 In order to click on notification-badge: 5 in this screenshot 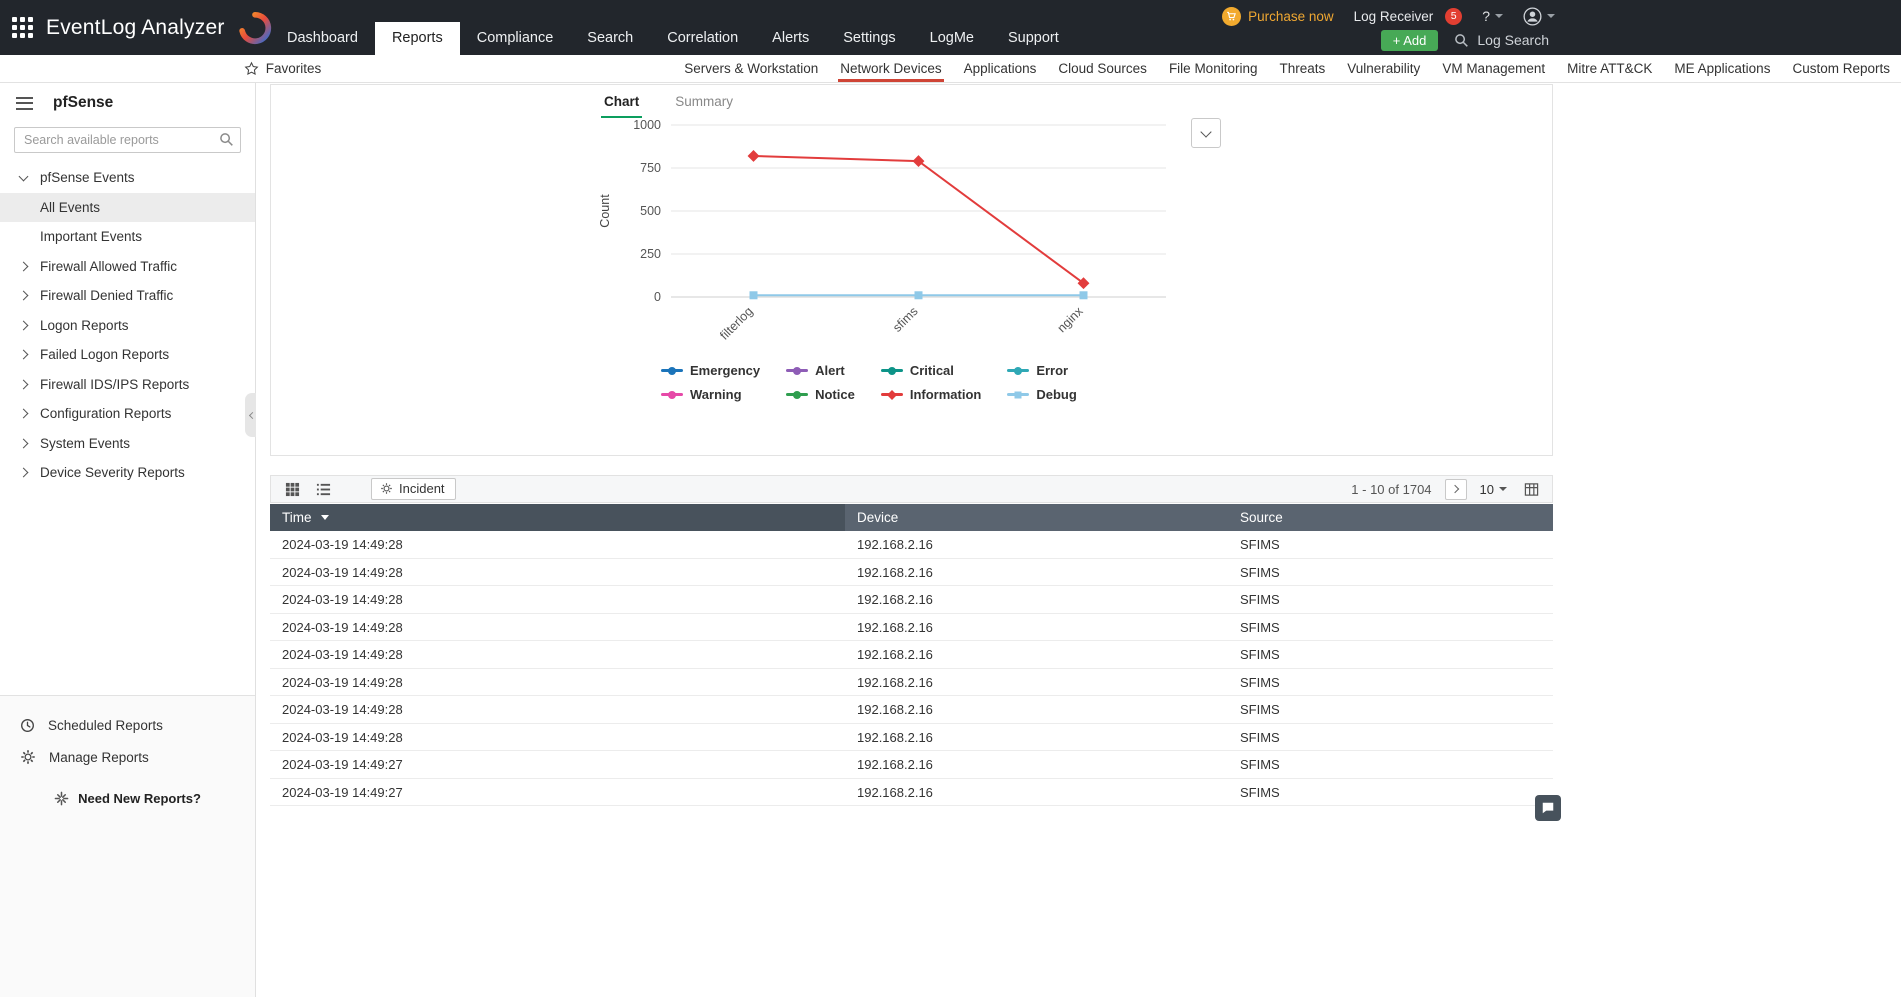, I will do `click(1454, 16)`.